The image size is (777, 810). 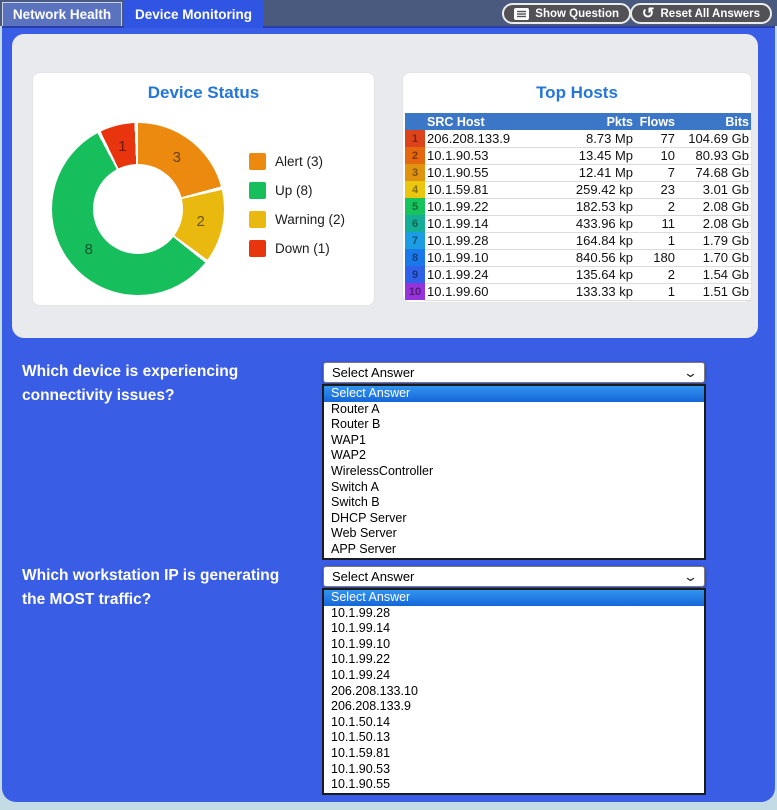 I want to click on dropdown-option: 10.1.90.55, so click(x=361, y=784).